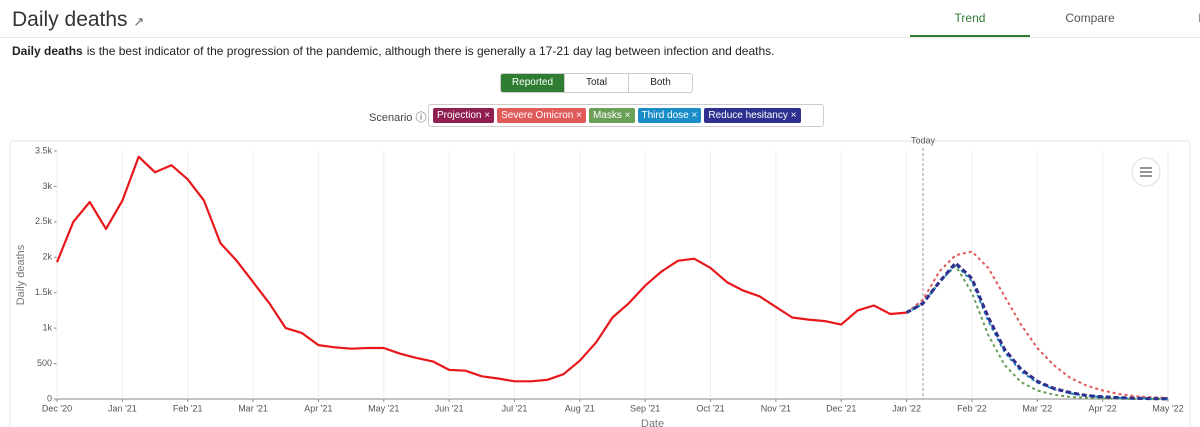 Image resolution: width=1200 pixels, height=427 pixels. I want to click on x-tick-label: Apr '22, so click(1103, 408).